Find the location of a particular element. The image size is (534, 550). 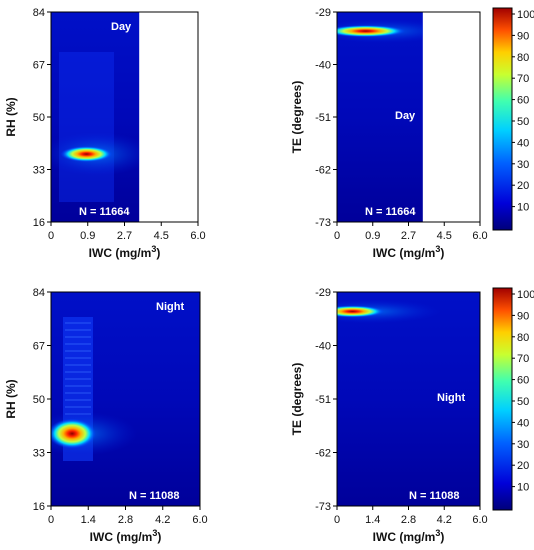

density-glow-column is located at coordinates (86, 127).